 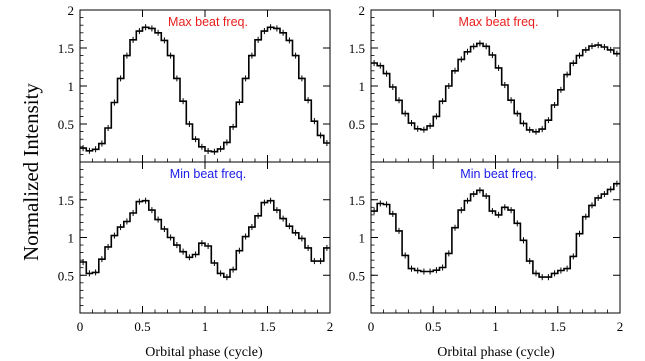 I want to click on y-axis-title: Normalized Intensity, so click(x=31, y=172).